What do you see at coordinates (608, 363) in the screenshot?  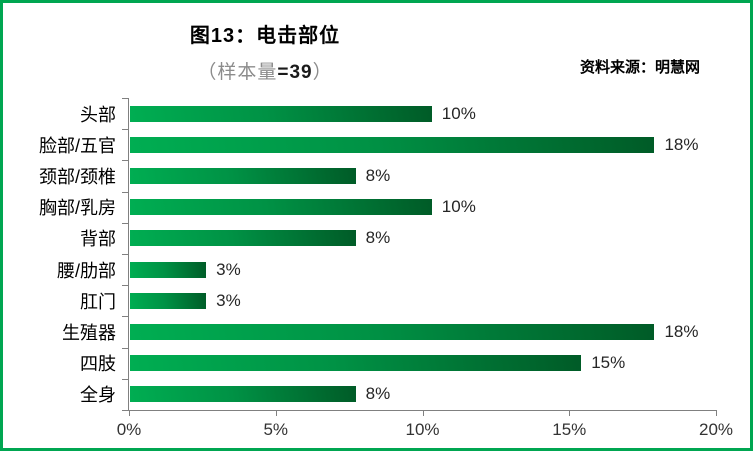 I see `bar-value-label: 15%` at bounding box center [608, 363].